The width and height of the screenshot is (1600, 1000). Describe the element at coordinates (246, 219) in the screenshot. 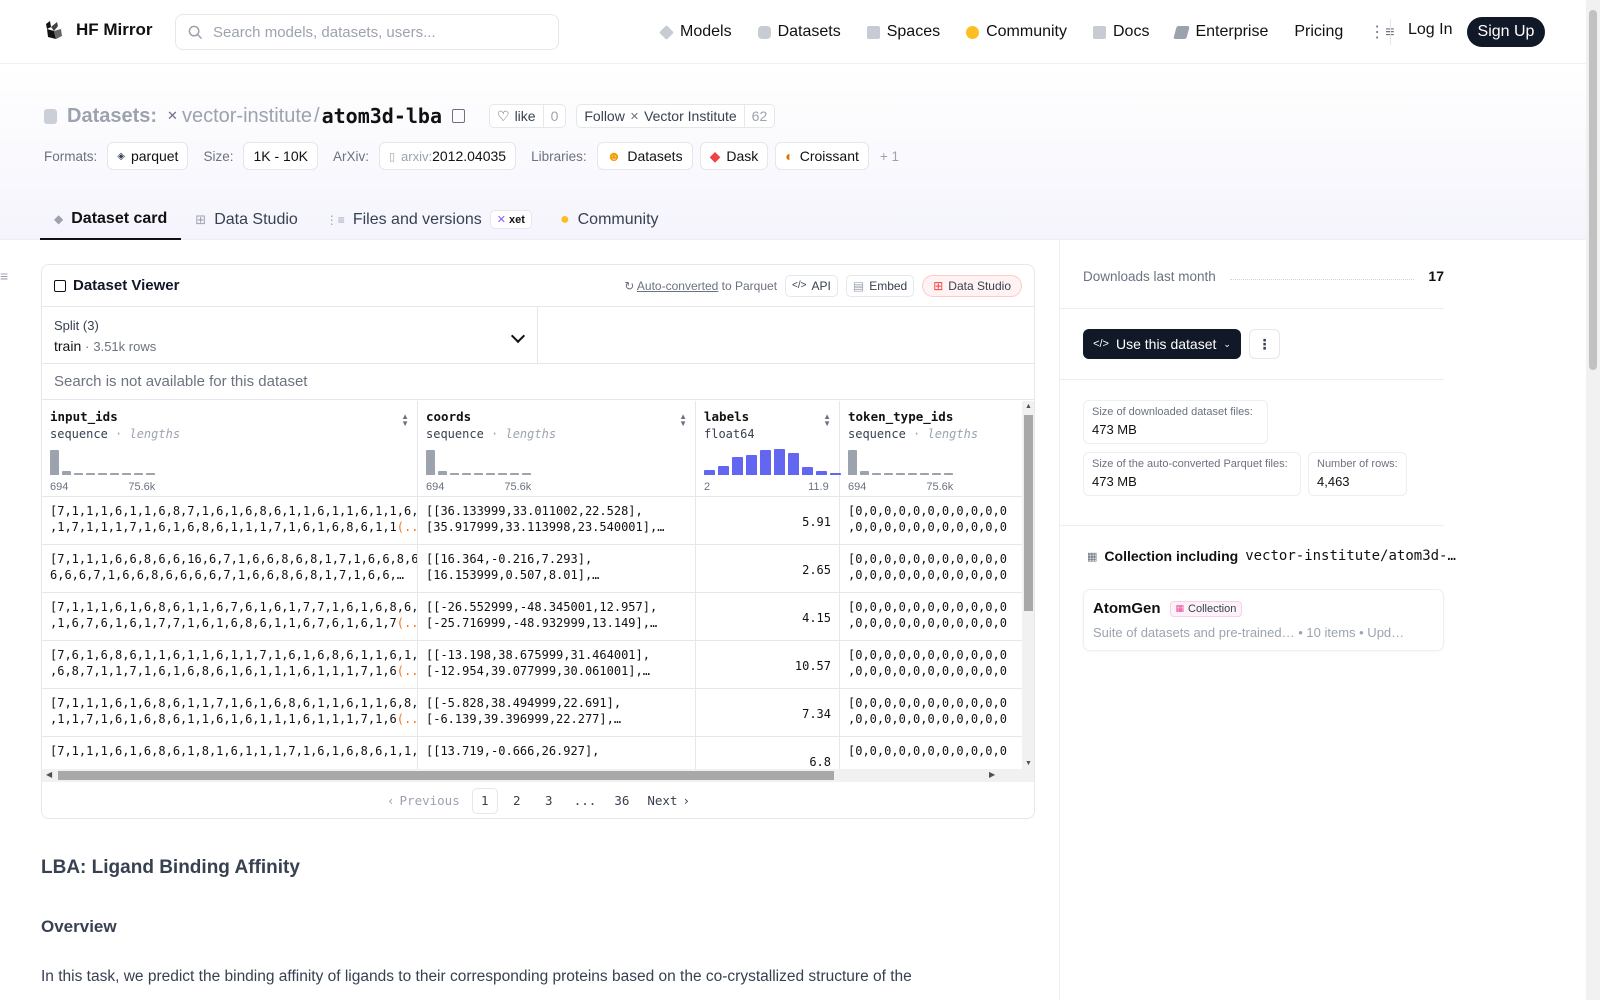

I see `tab-data-studio: ⊞ Data Studio` at that location.